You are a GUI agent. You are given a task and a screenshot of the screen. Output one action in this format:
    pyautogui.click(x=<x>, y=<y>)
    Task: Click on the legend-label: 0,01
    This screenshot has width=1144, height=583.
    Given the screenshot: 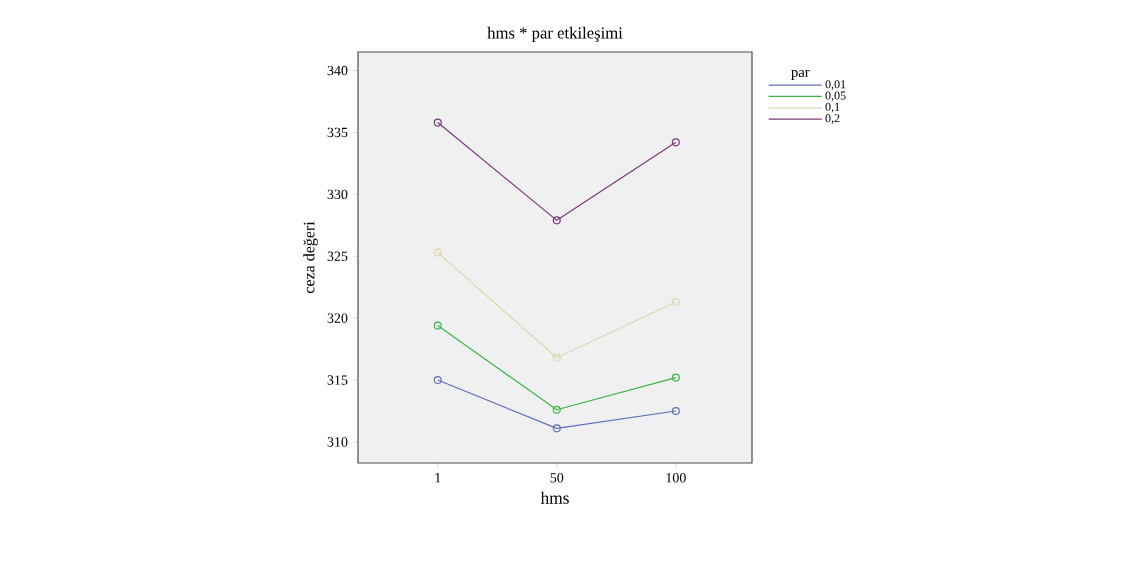 What is the action you would take?
    pyautogui.click(x=835, y=85)
    